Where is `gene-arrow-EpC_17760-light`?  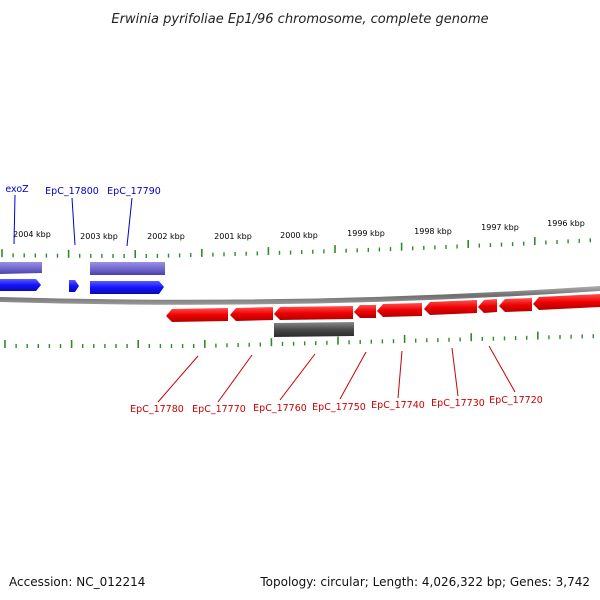 gene-arrow-EpC_17760-light is located at coordinates (314, 329).